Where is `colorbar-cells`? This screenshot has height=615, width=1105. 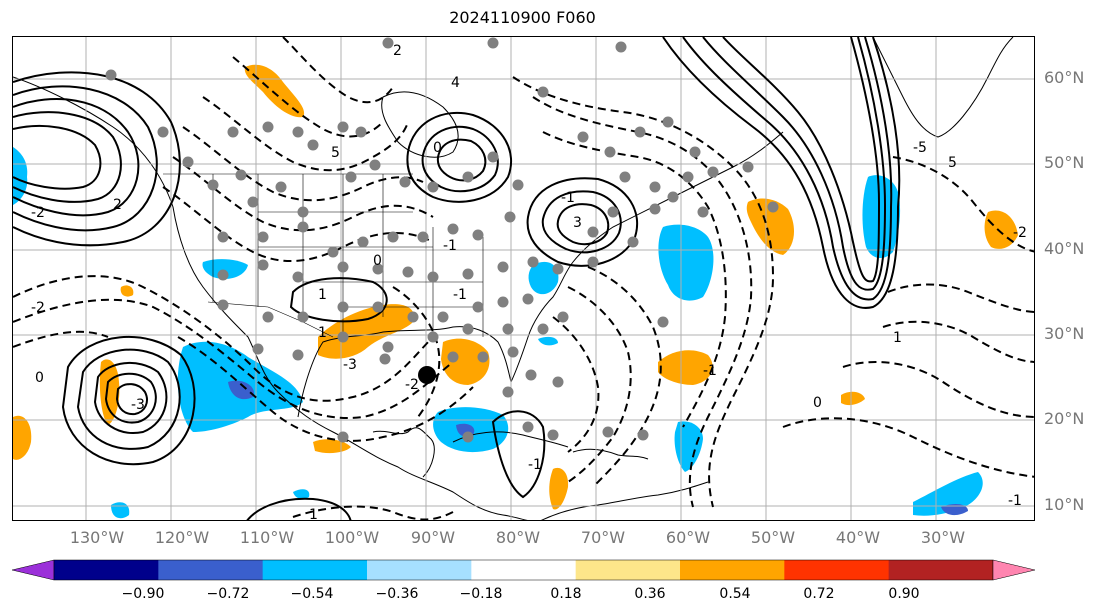 colorbar-cells is located at coordinates (523, 570).